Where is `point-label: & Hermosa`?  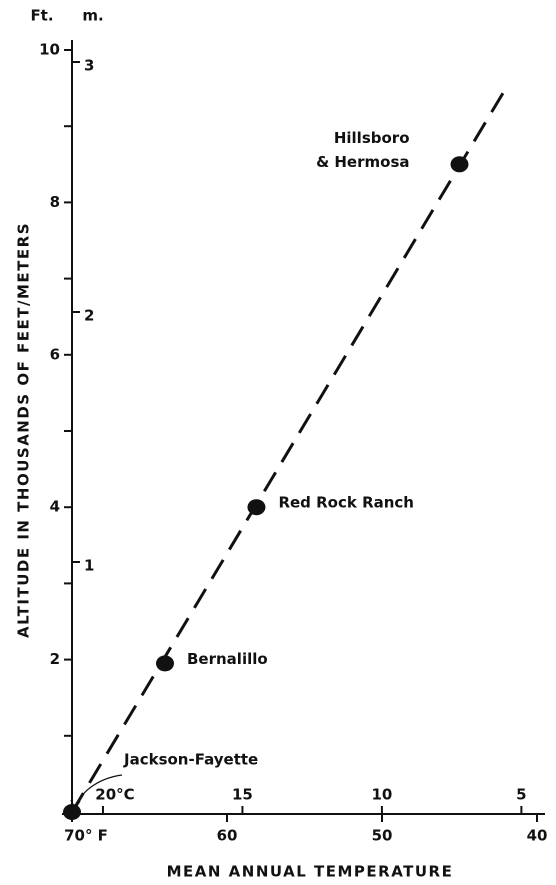 point-label: & Hermosa is located at coordinates (362, 162).